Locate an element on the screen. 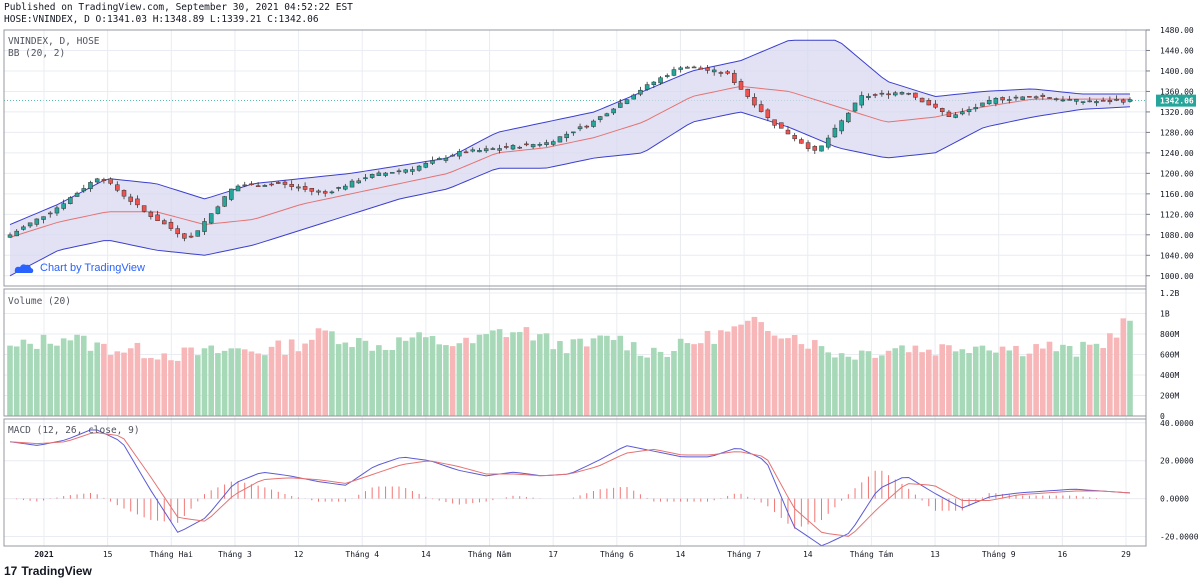 The image size is (1200, 584). tradingview-logo: 17 TradingView is located at coordinates (48, 571).